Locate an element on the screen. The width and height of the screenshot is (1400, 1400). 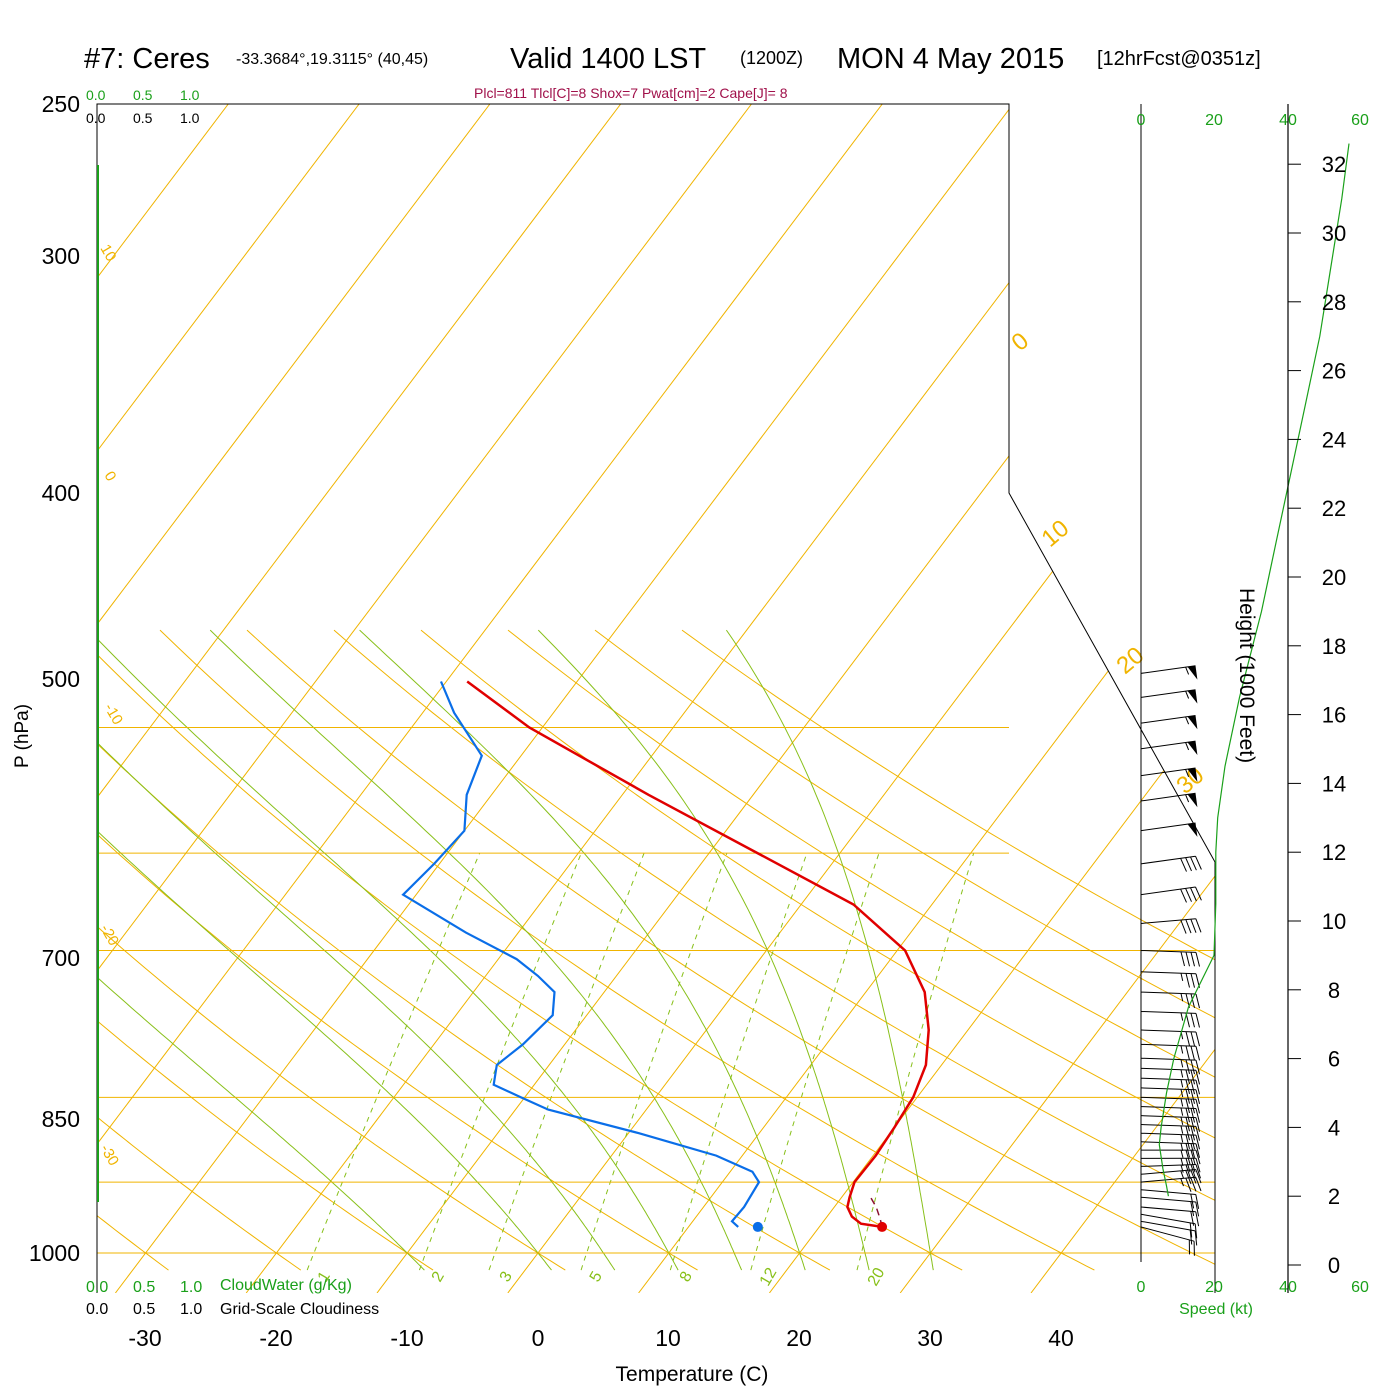
temp-tick-label: 40 is located at coordinates (1061, 1338).